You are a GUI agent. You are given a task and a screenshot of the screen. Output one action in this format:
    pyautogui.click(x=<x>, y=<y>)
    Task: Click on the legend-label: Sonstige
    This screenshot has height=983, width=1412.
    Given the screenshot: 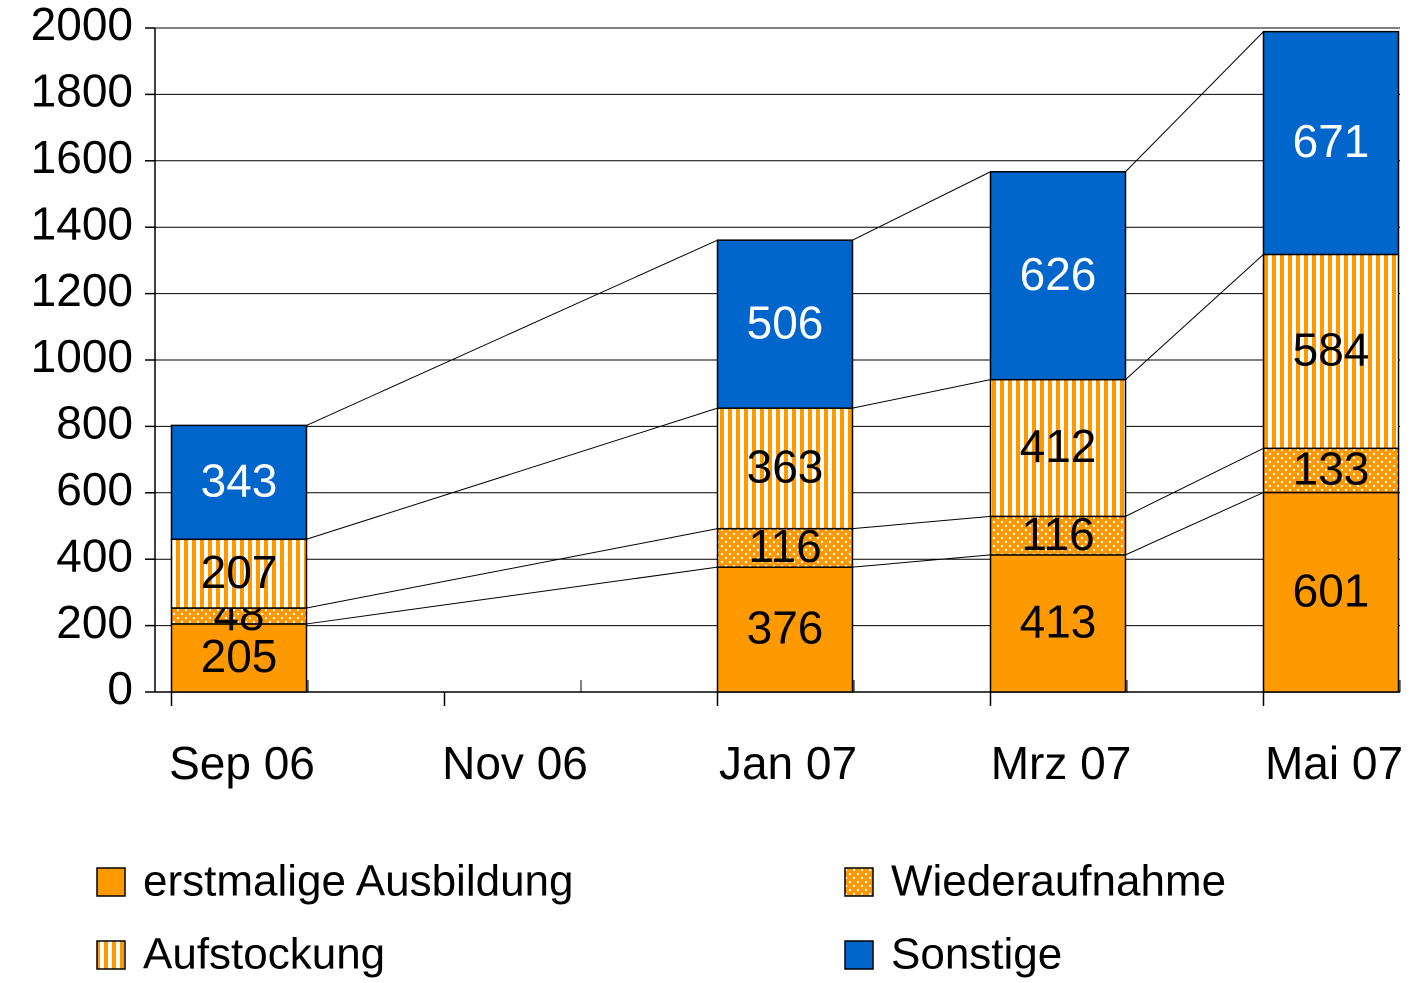 What is the action you would take?
    pyautogui.click(x=976, y=954)
    